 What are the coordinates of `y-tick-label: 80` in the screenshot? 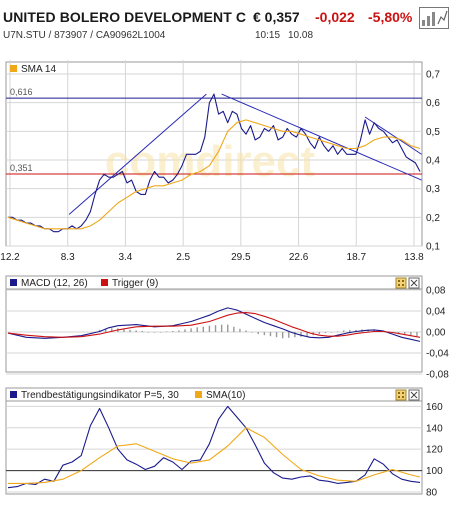 It's located at (432, 493).